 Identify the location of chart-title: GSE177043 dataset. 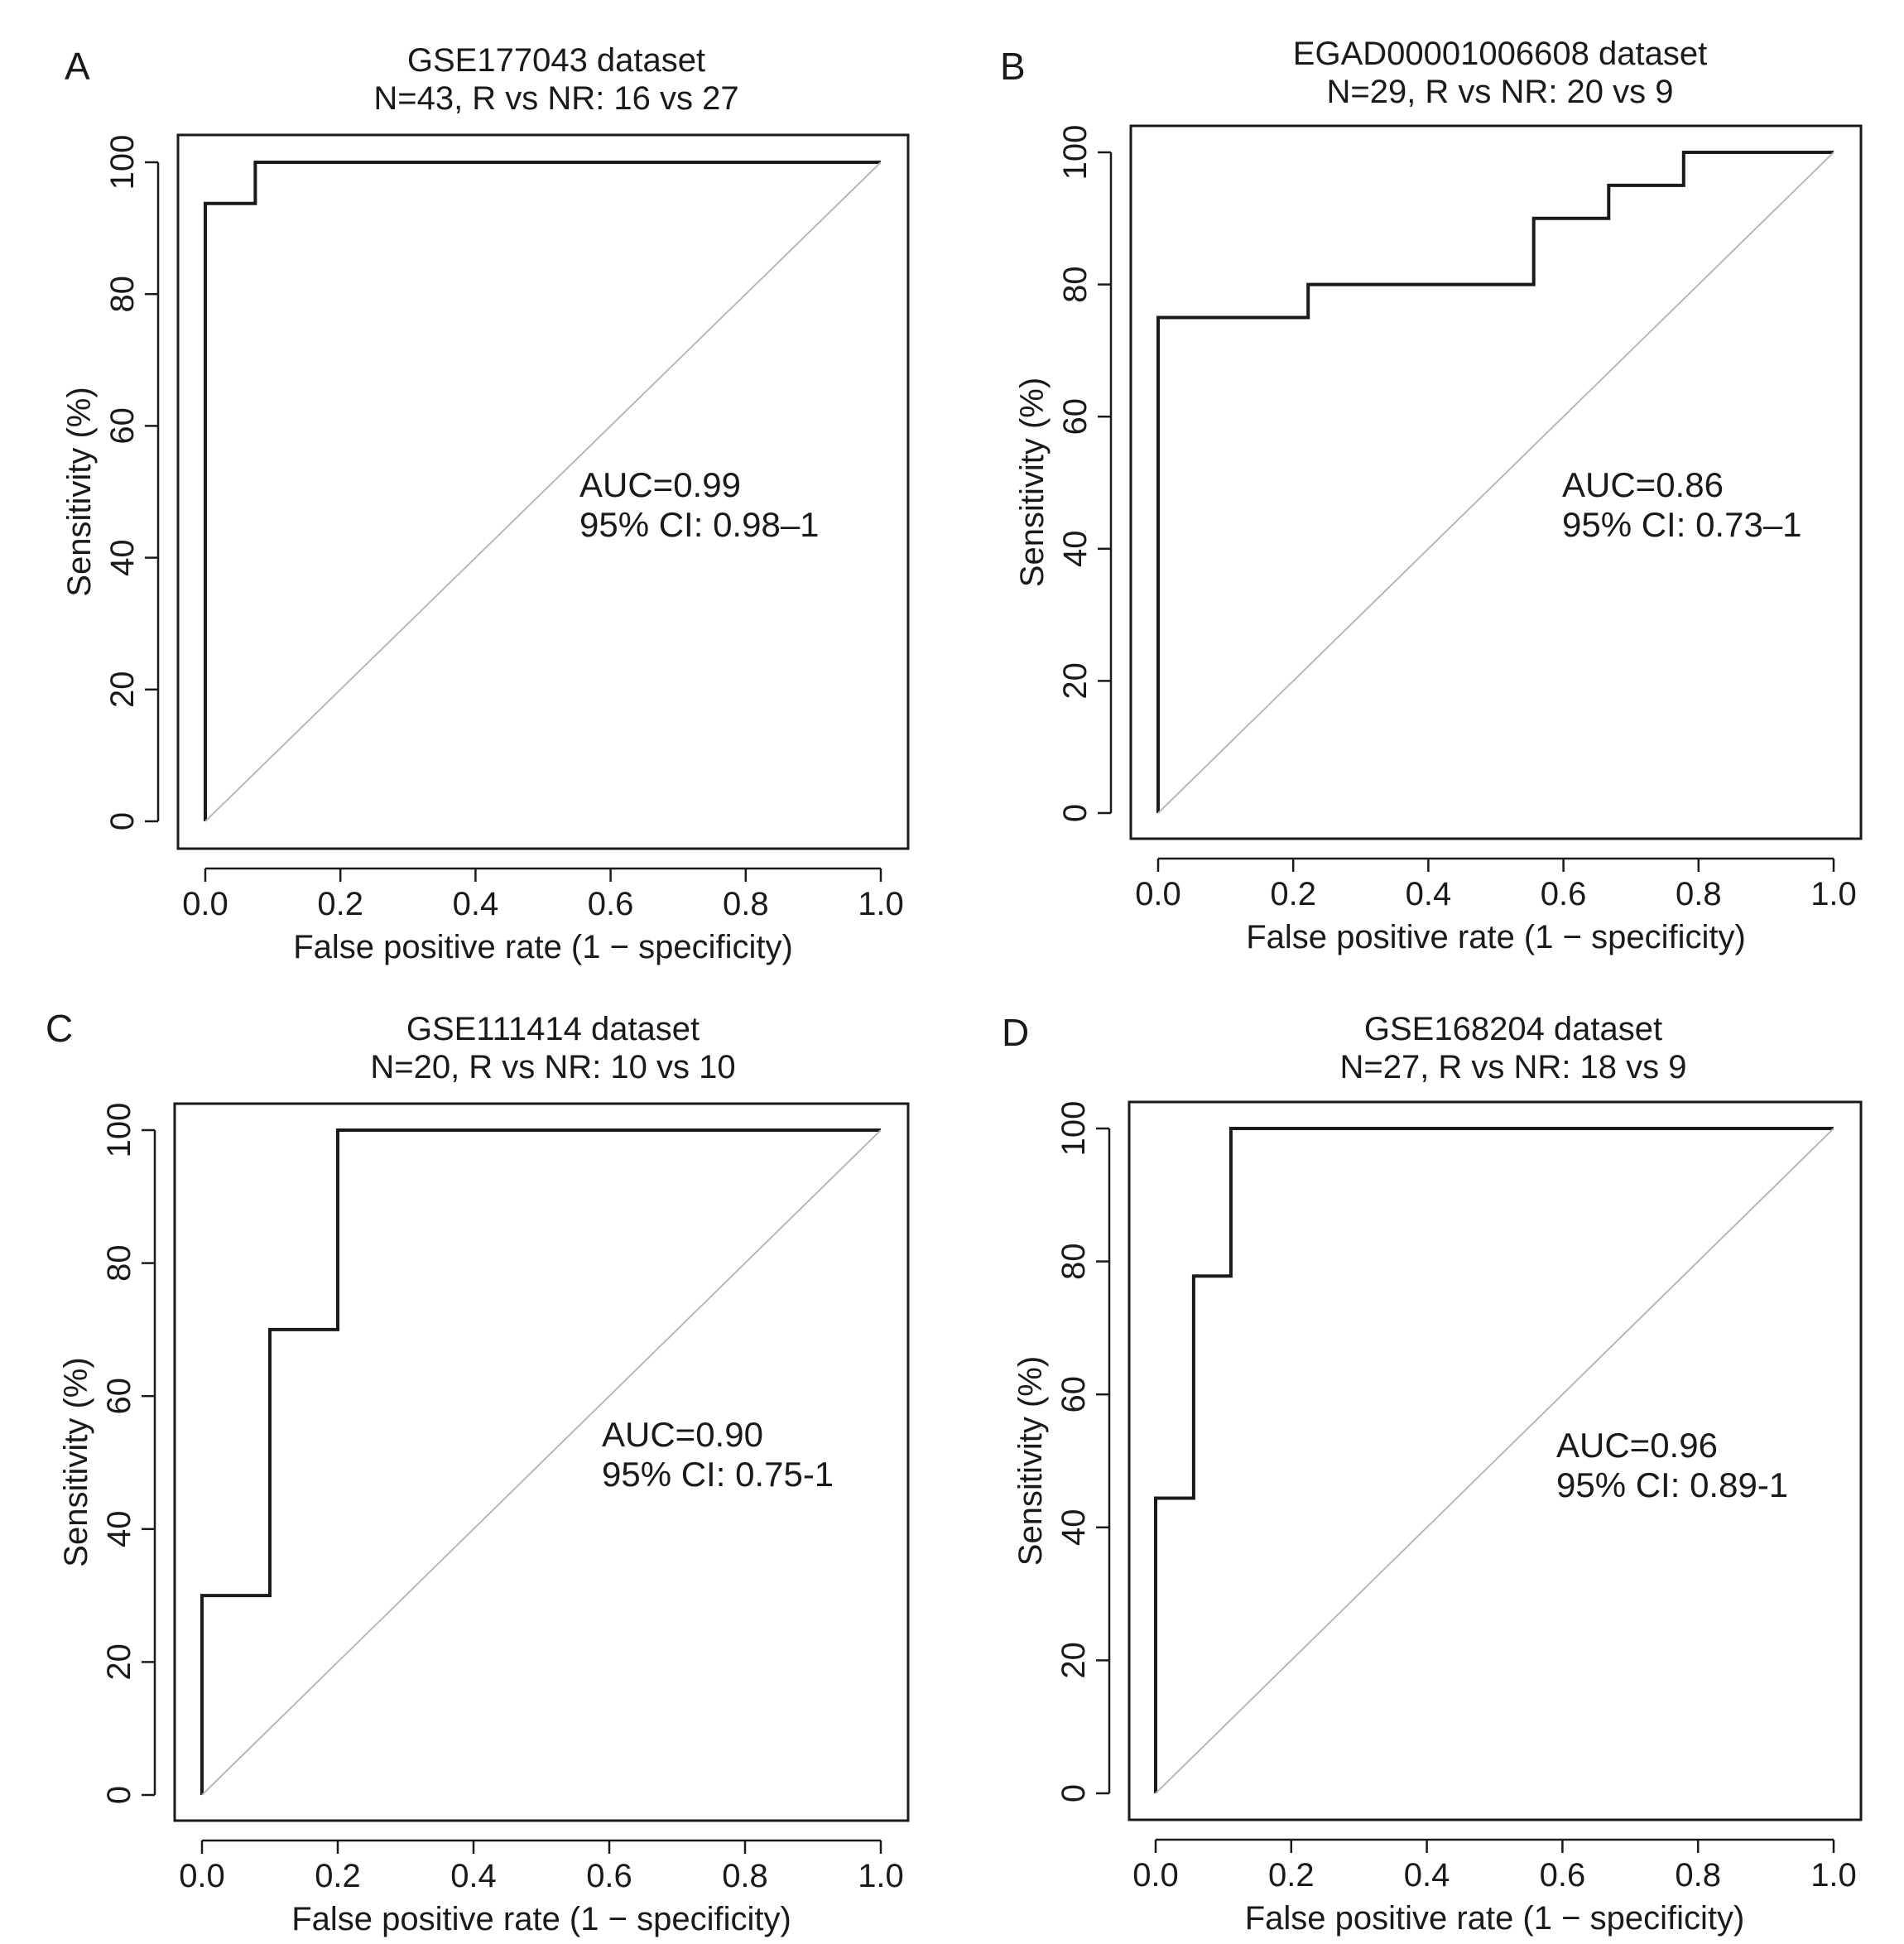
(556, 60).